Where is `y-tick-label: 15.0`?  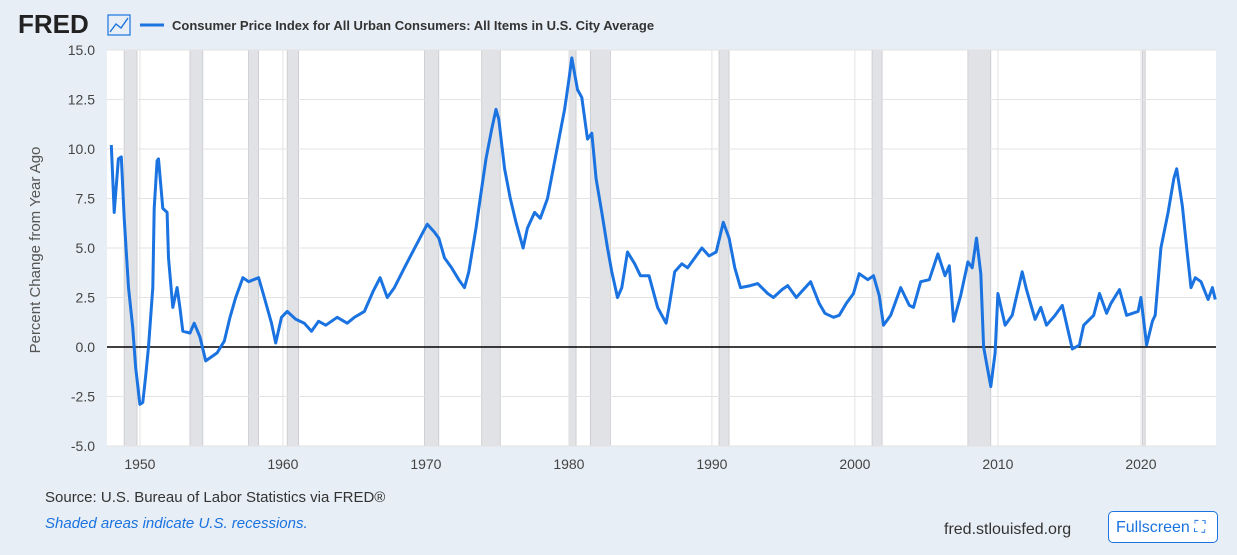 y-tick-label: 15.0 is located at coordinates (81, 50).